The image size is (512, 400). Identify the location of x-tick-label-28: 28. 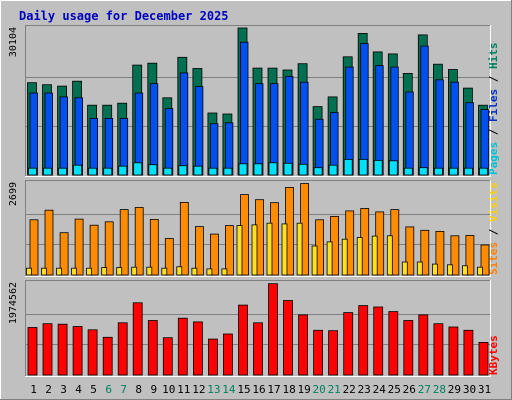
(439, 389).